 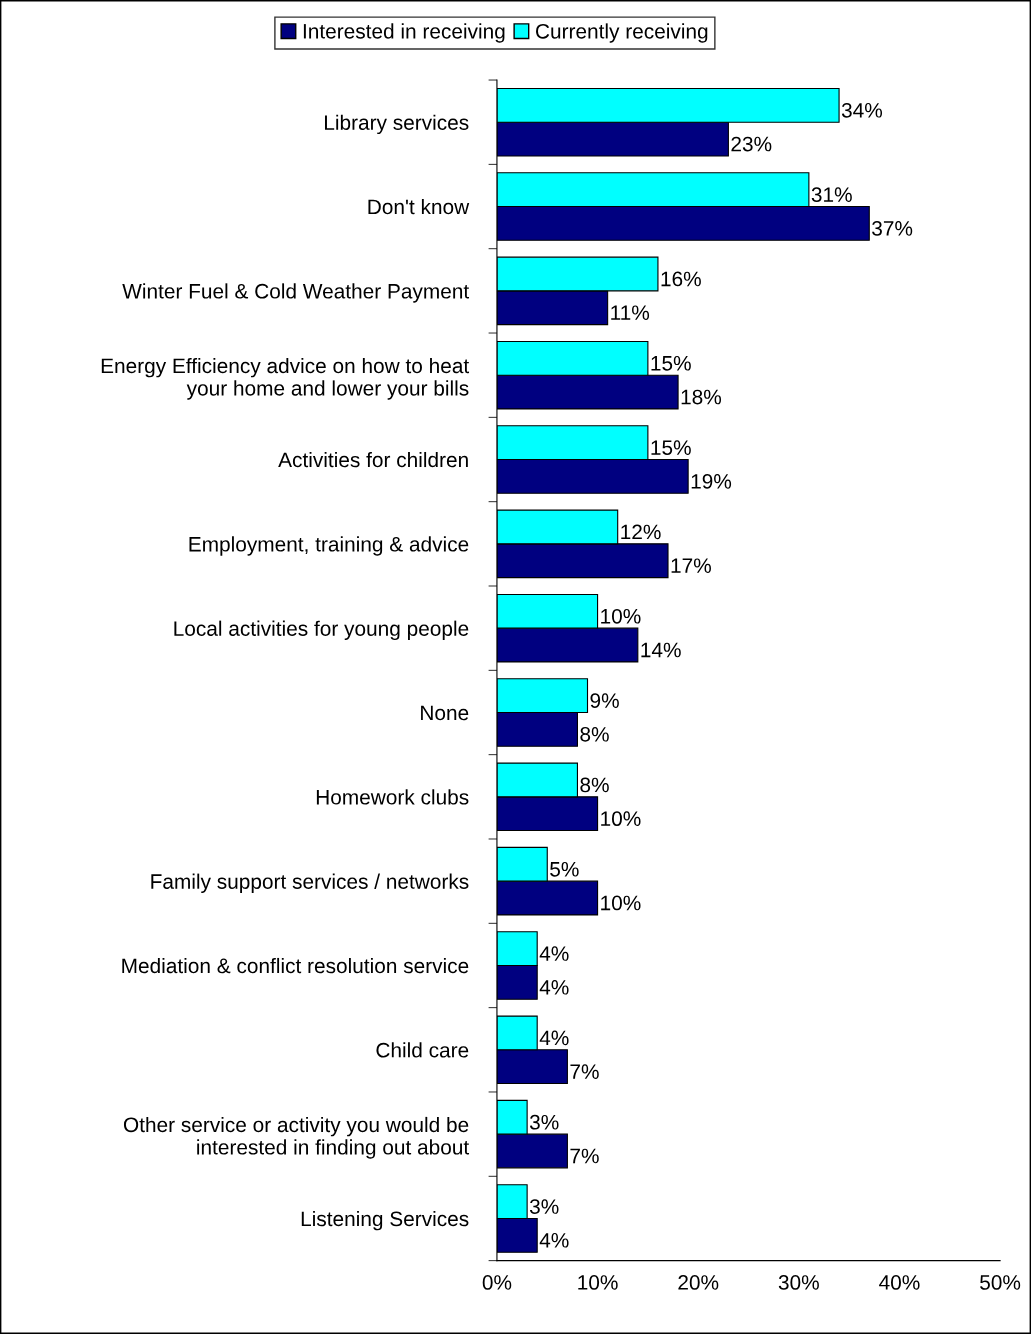 I want to click on y-tick-label: Local activities for young people, so click(x=321, y=630).